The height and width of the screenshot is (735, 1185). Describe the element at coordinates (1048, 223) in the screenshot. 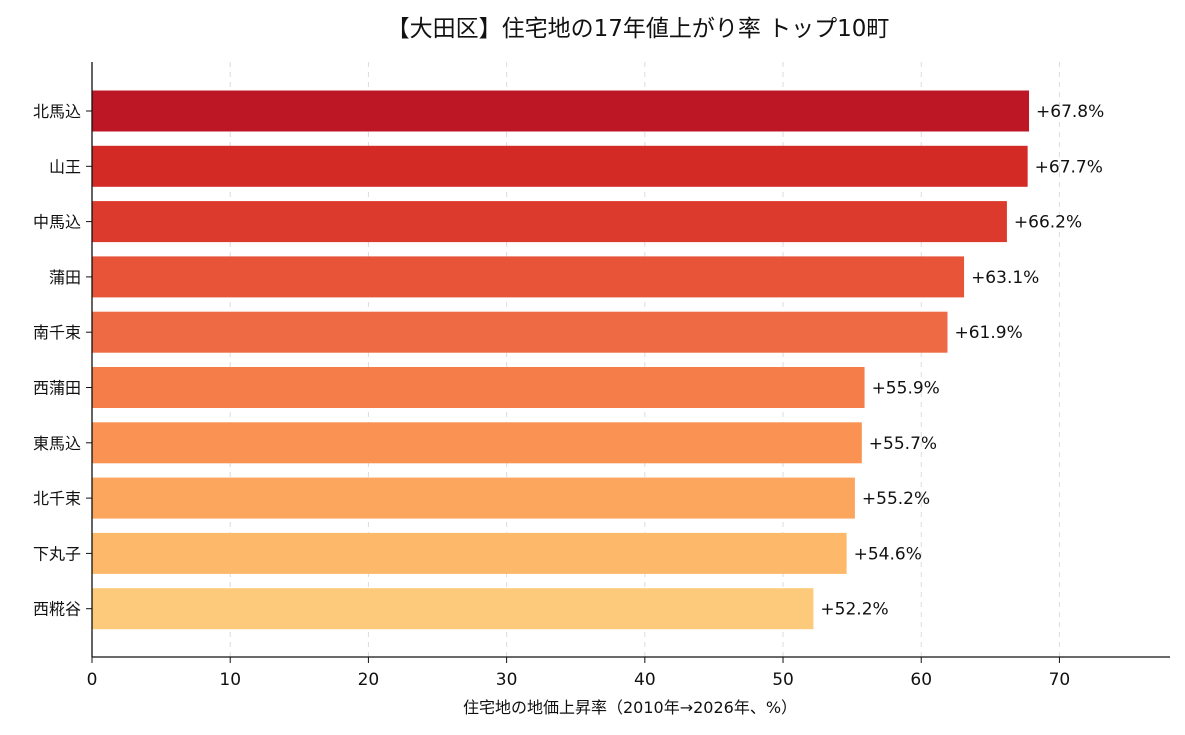

I see `data-label: +66.2%` at that location.